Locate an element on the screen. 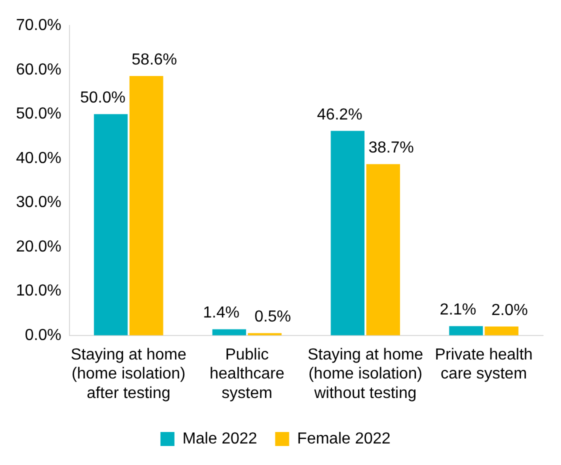  data-label: 38.7% is located at coordinates (391, 148).